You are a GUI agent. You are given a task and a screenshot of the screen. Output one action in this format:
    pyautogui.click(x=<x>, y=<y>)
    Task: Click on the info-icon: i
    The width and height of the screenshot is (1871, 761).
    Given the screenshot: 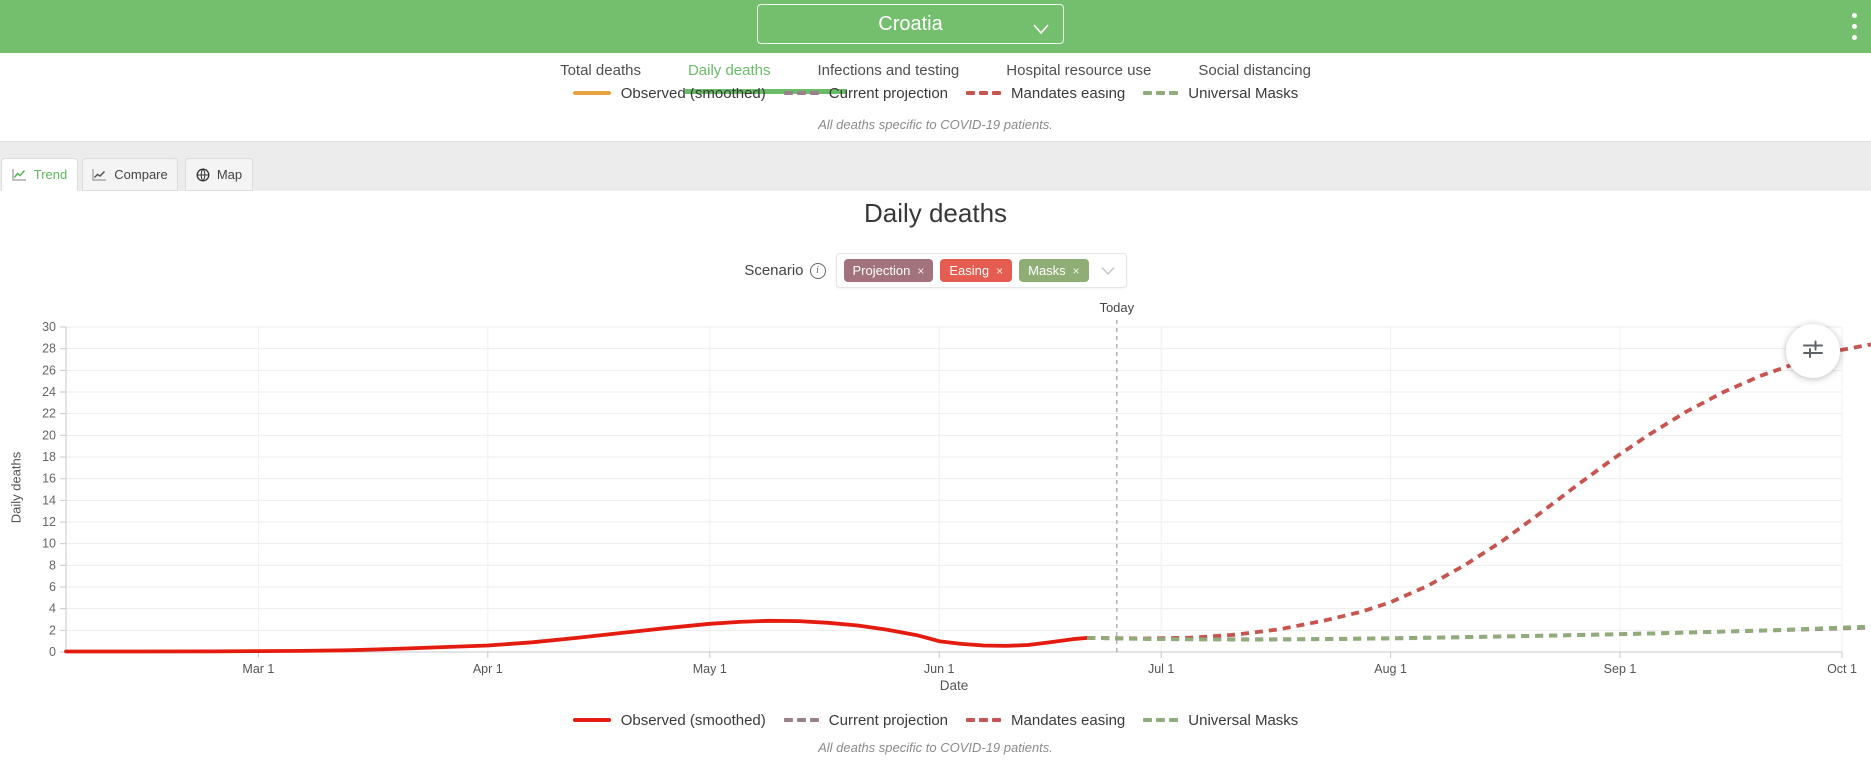 What is the action you would take?
    pyautogui.click(x=817, y=270)
    